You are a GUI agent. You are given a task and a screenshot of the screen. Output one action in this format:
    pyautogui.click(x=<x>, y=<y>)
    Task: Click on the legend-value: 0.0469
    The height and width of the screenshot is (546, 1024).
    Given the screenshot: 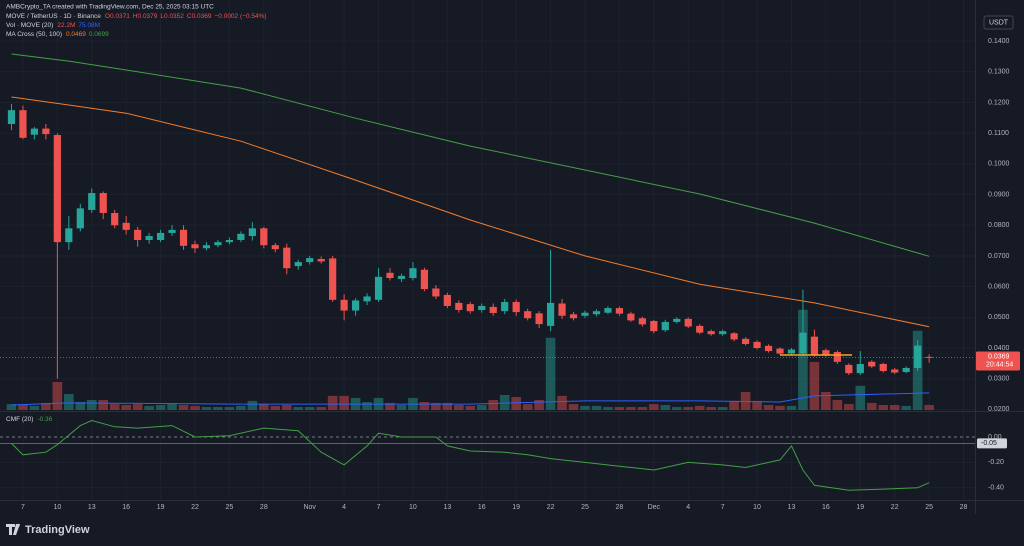 What is the action you would take?
    pyautogui.click(x=76, y=34)
    